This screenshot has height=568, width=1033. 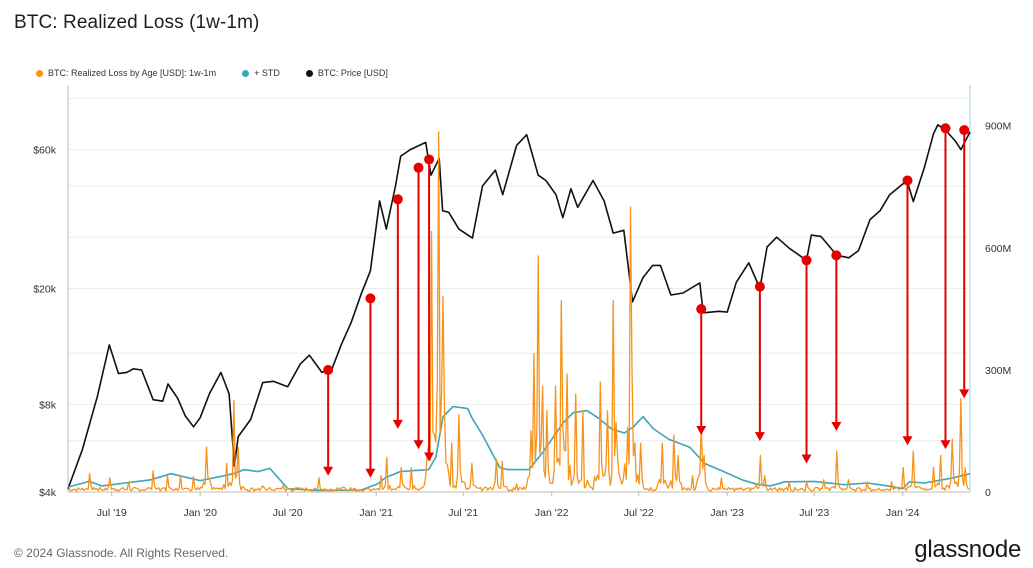 I want to click on glassnode-logo: glassnode, so click(x=967, y=549).